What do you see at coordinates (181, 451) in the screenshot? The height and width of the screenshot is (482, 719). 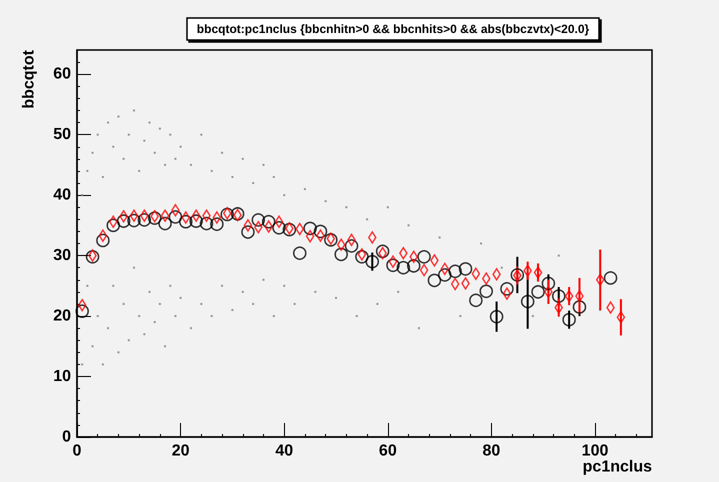 I see `x-tick-label: 20` at bounding box center [181, 451].